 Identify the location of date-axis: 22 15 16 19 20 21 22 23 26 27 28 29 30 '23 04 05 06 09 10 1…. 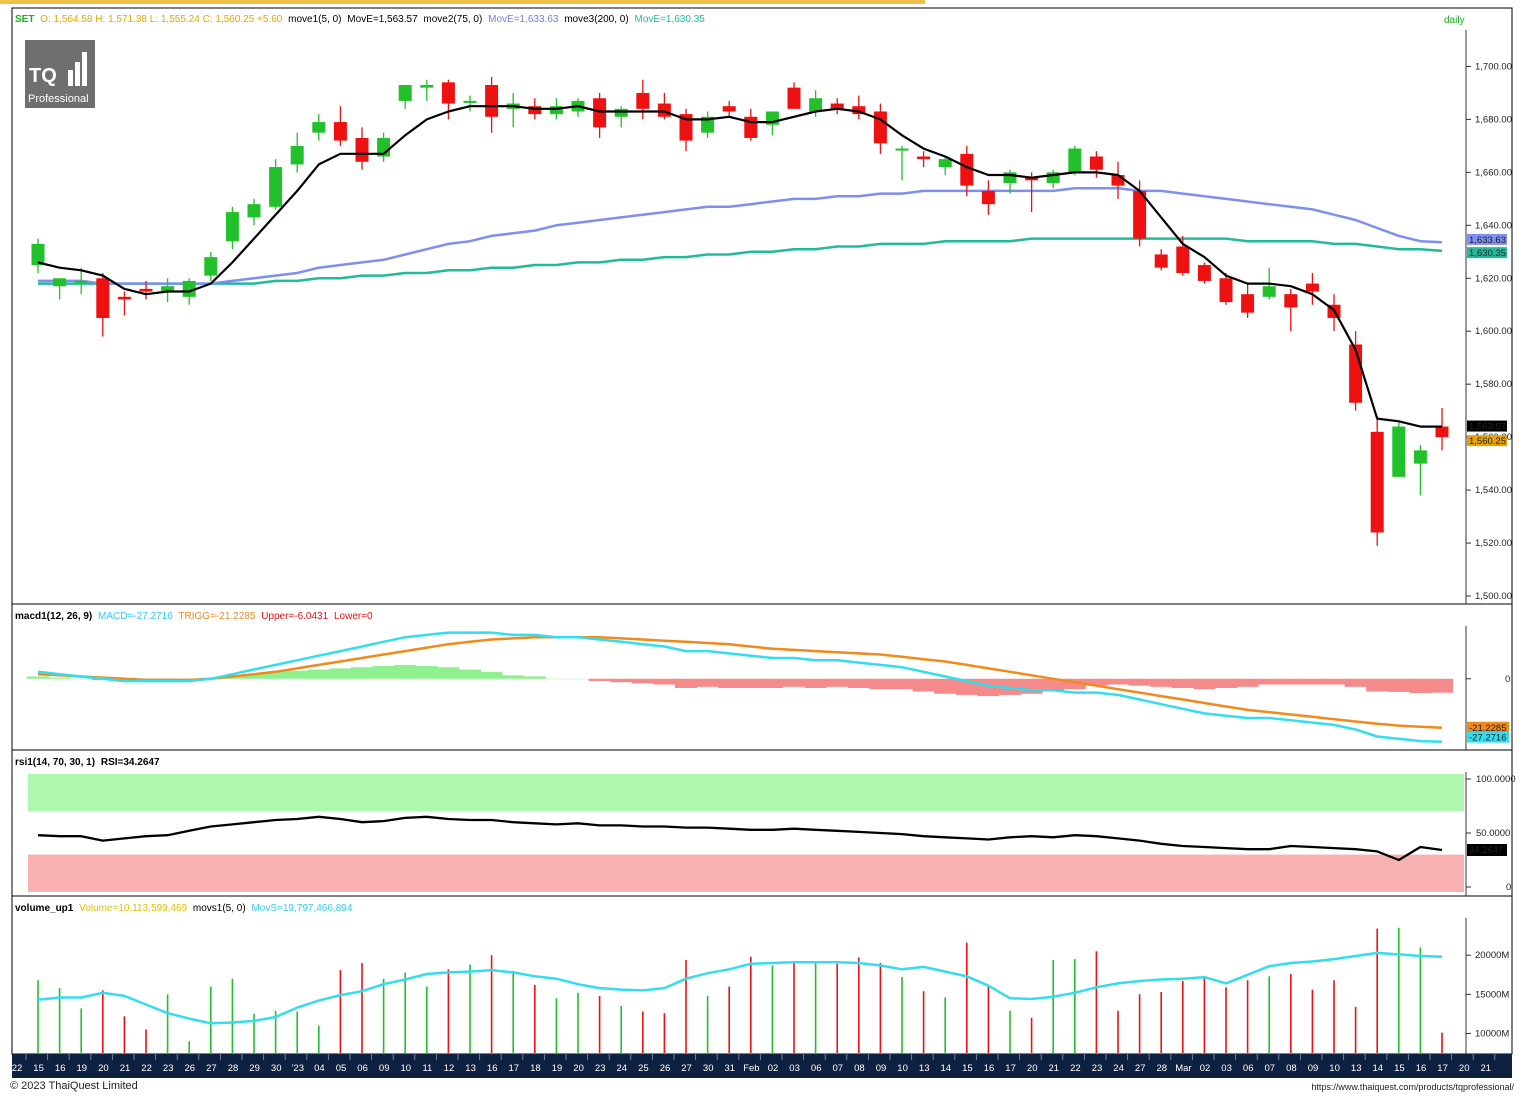
(754, 1064).